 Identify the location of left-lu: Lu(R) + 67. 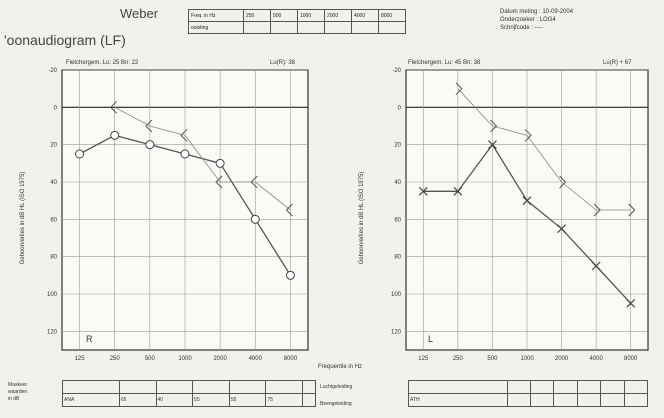
(617, 63).